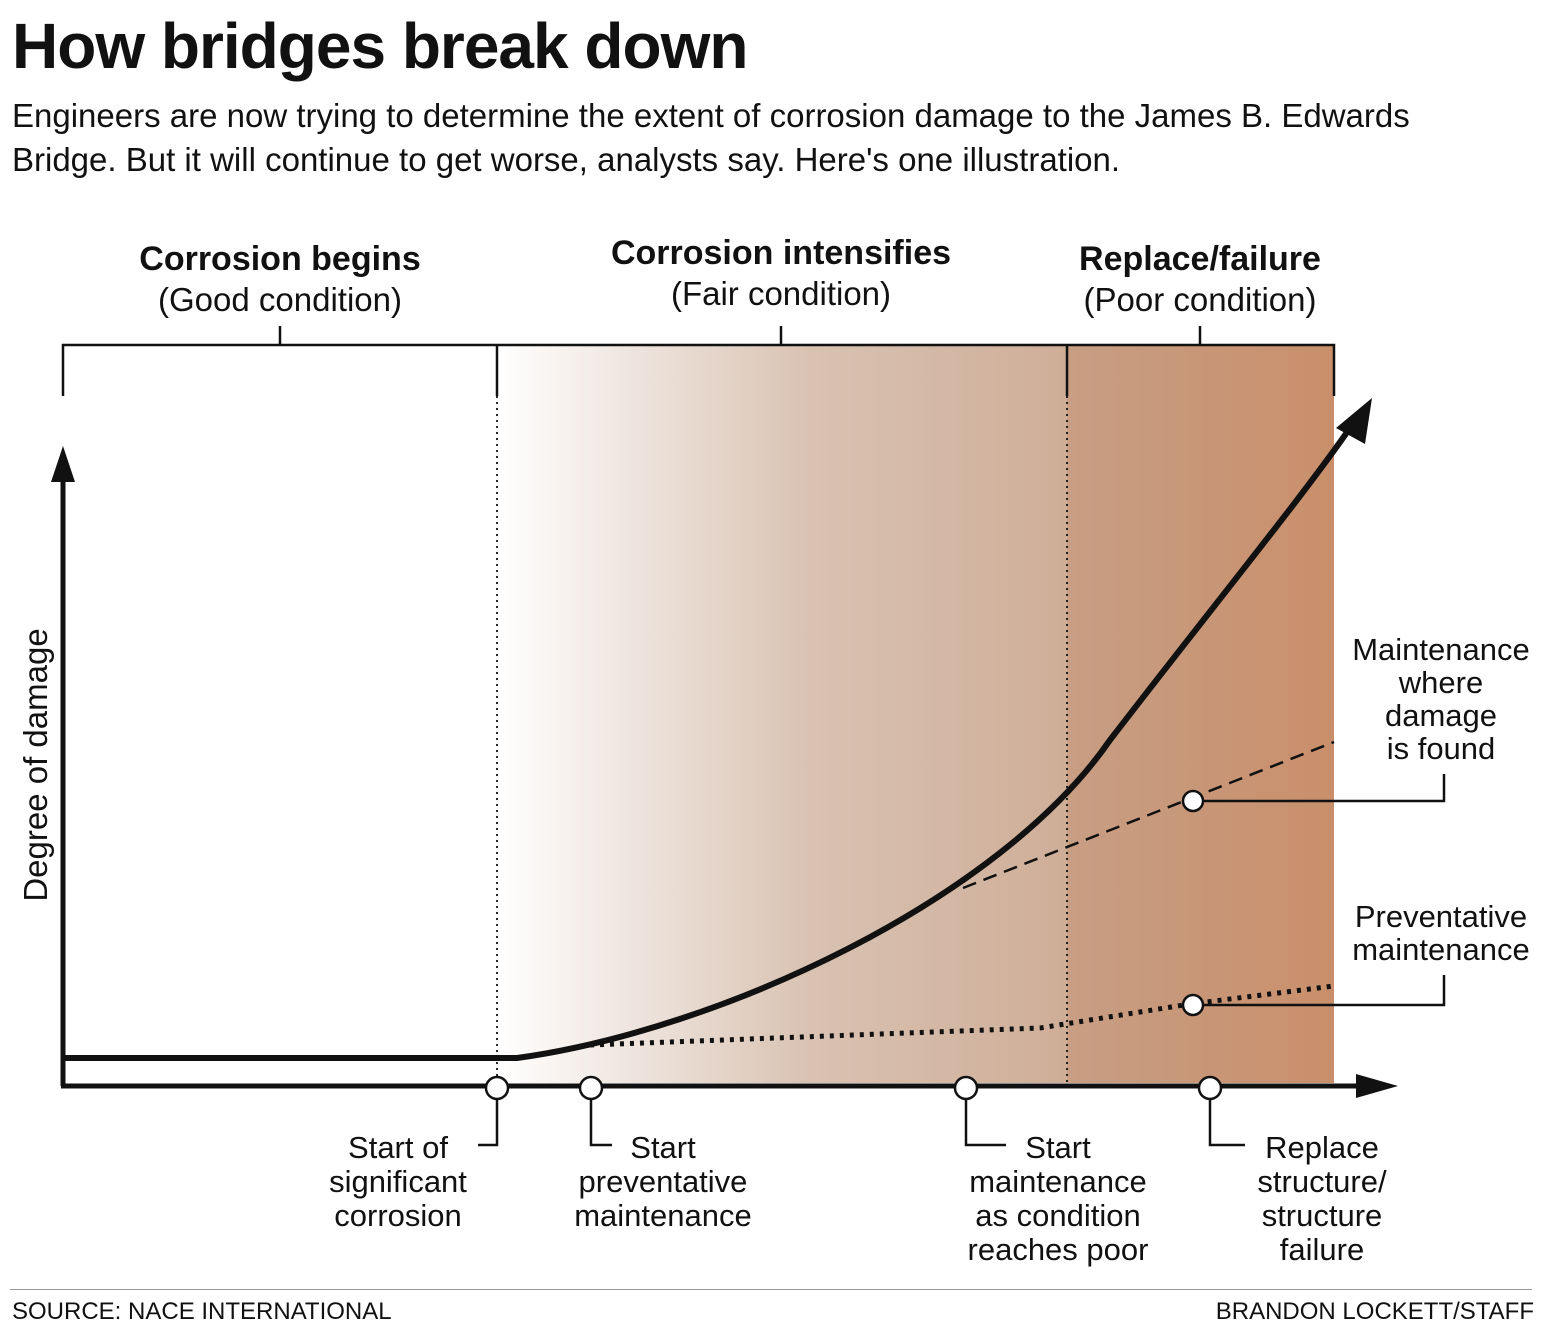  What do you see at coordinates (1355, 722) in the screenshot?
I see `reactive-callout: Maintenance where damage is found` at bounding box center [1355, 722].